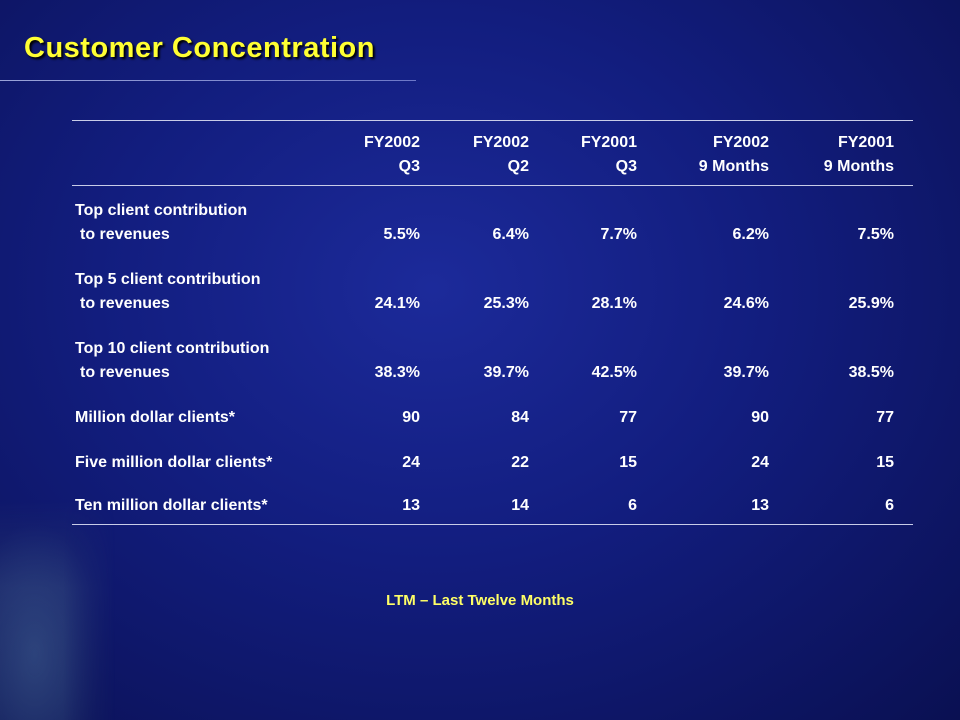 This screenshot has height=720, width=960. What do you see at coordinates (875, 234) in the screenshot?
I see `table-cell: 7.5%` at bounding box center [875, 234].